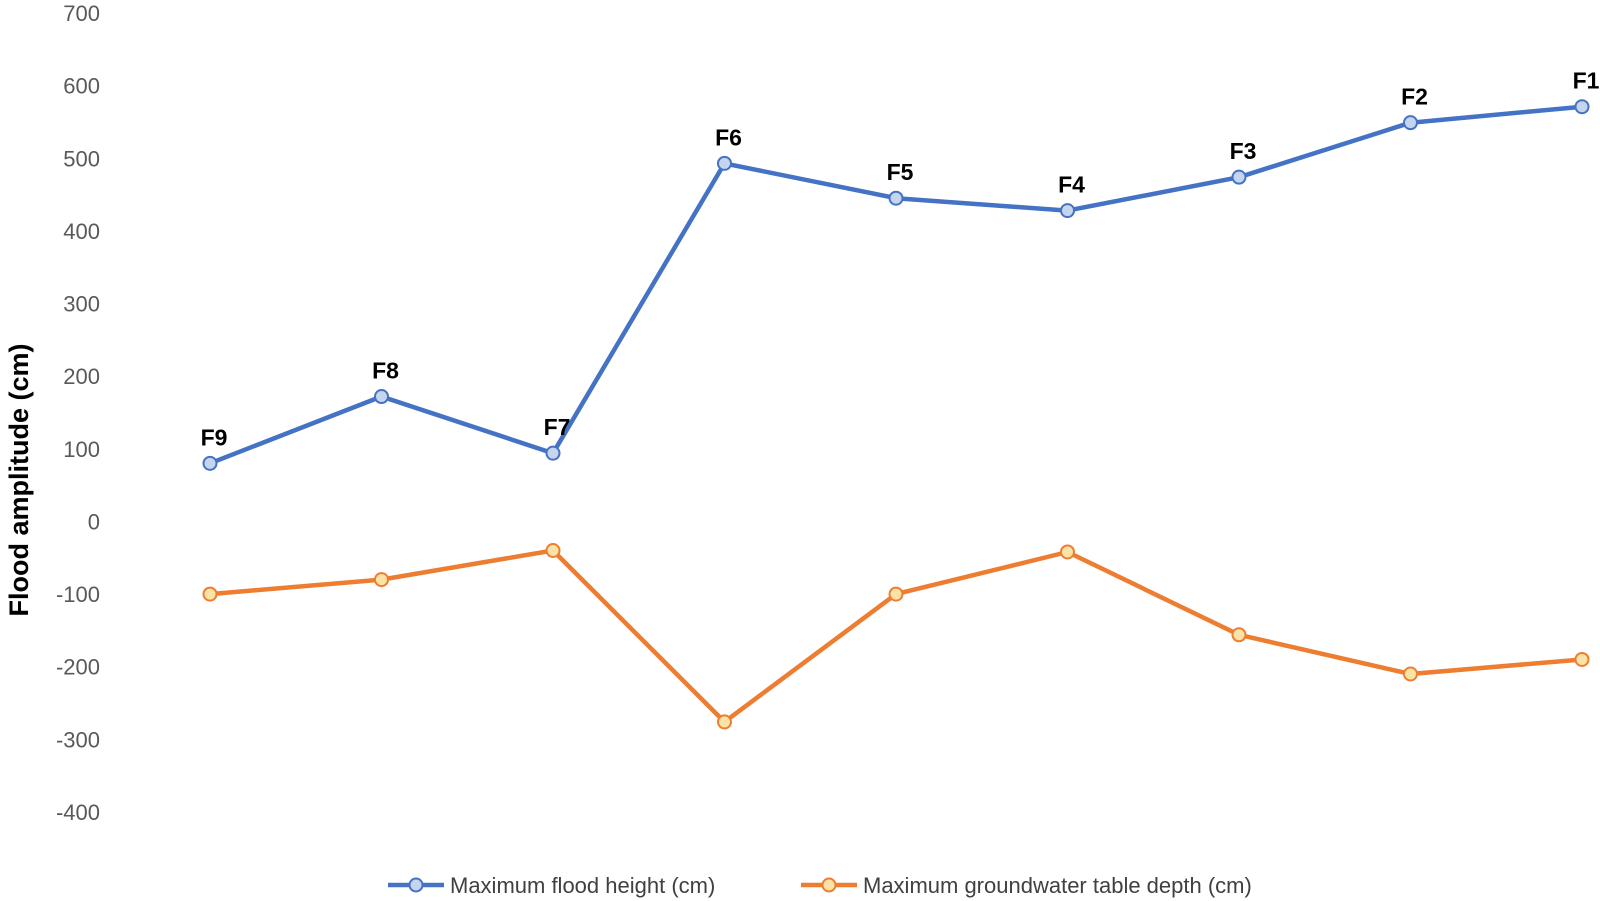 This screenshot has height=901, width=1600. I want to click on y-tick-label: 300, so click(81, 304).